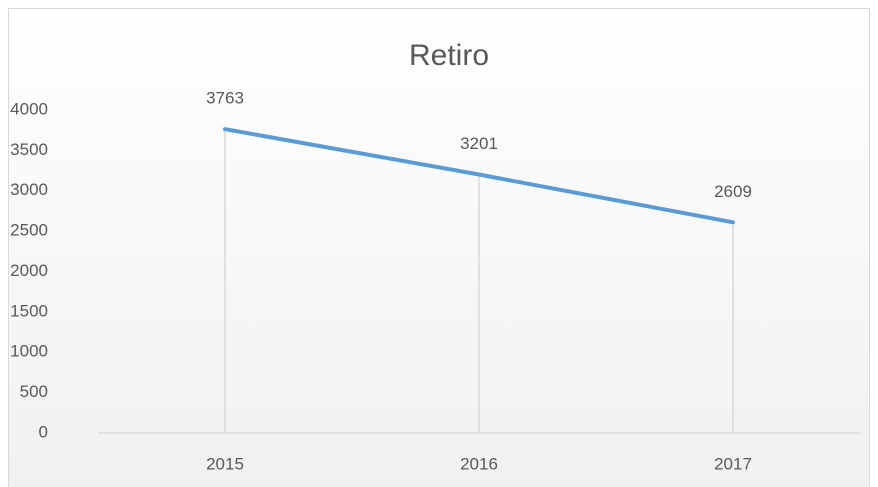  What do you see at coordinates (479, 463) in the screenshot?
I see `x-tick-label: 2016` at bounding box center [479, 463].